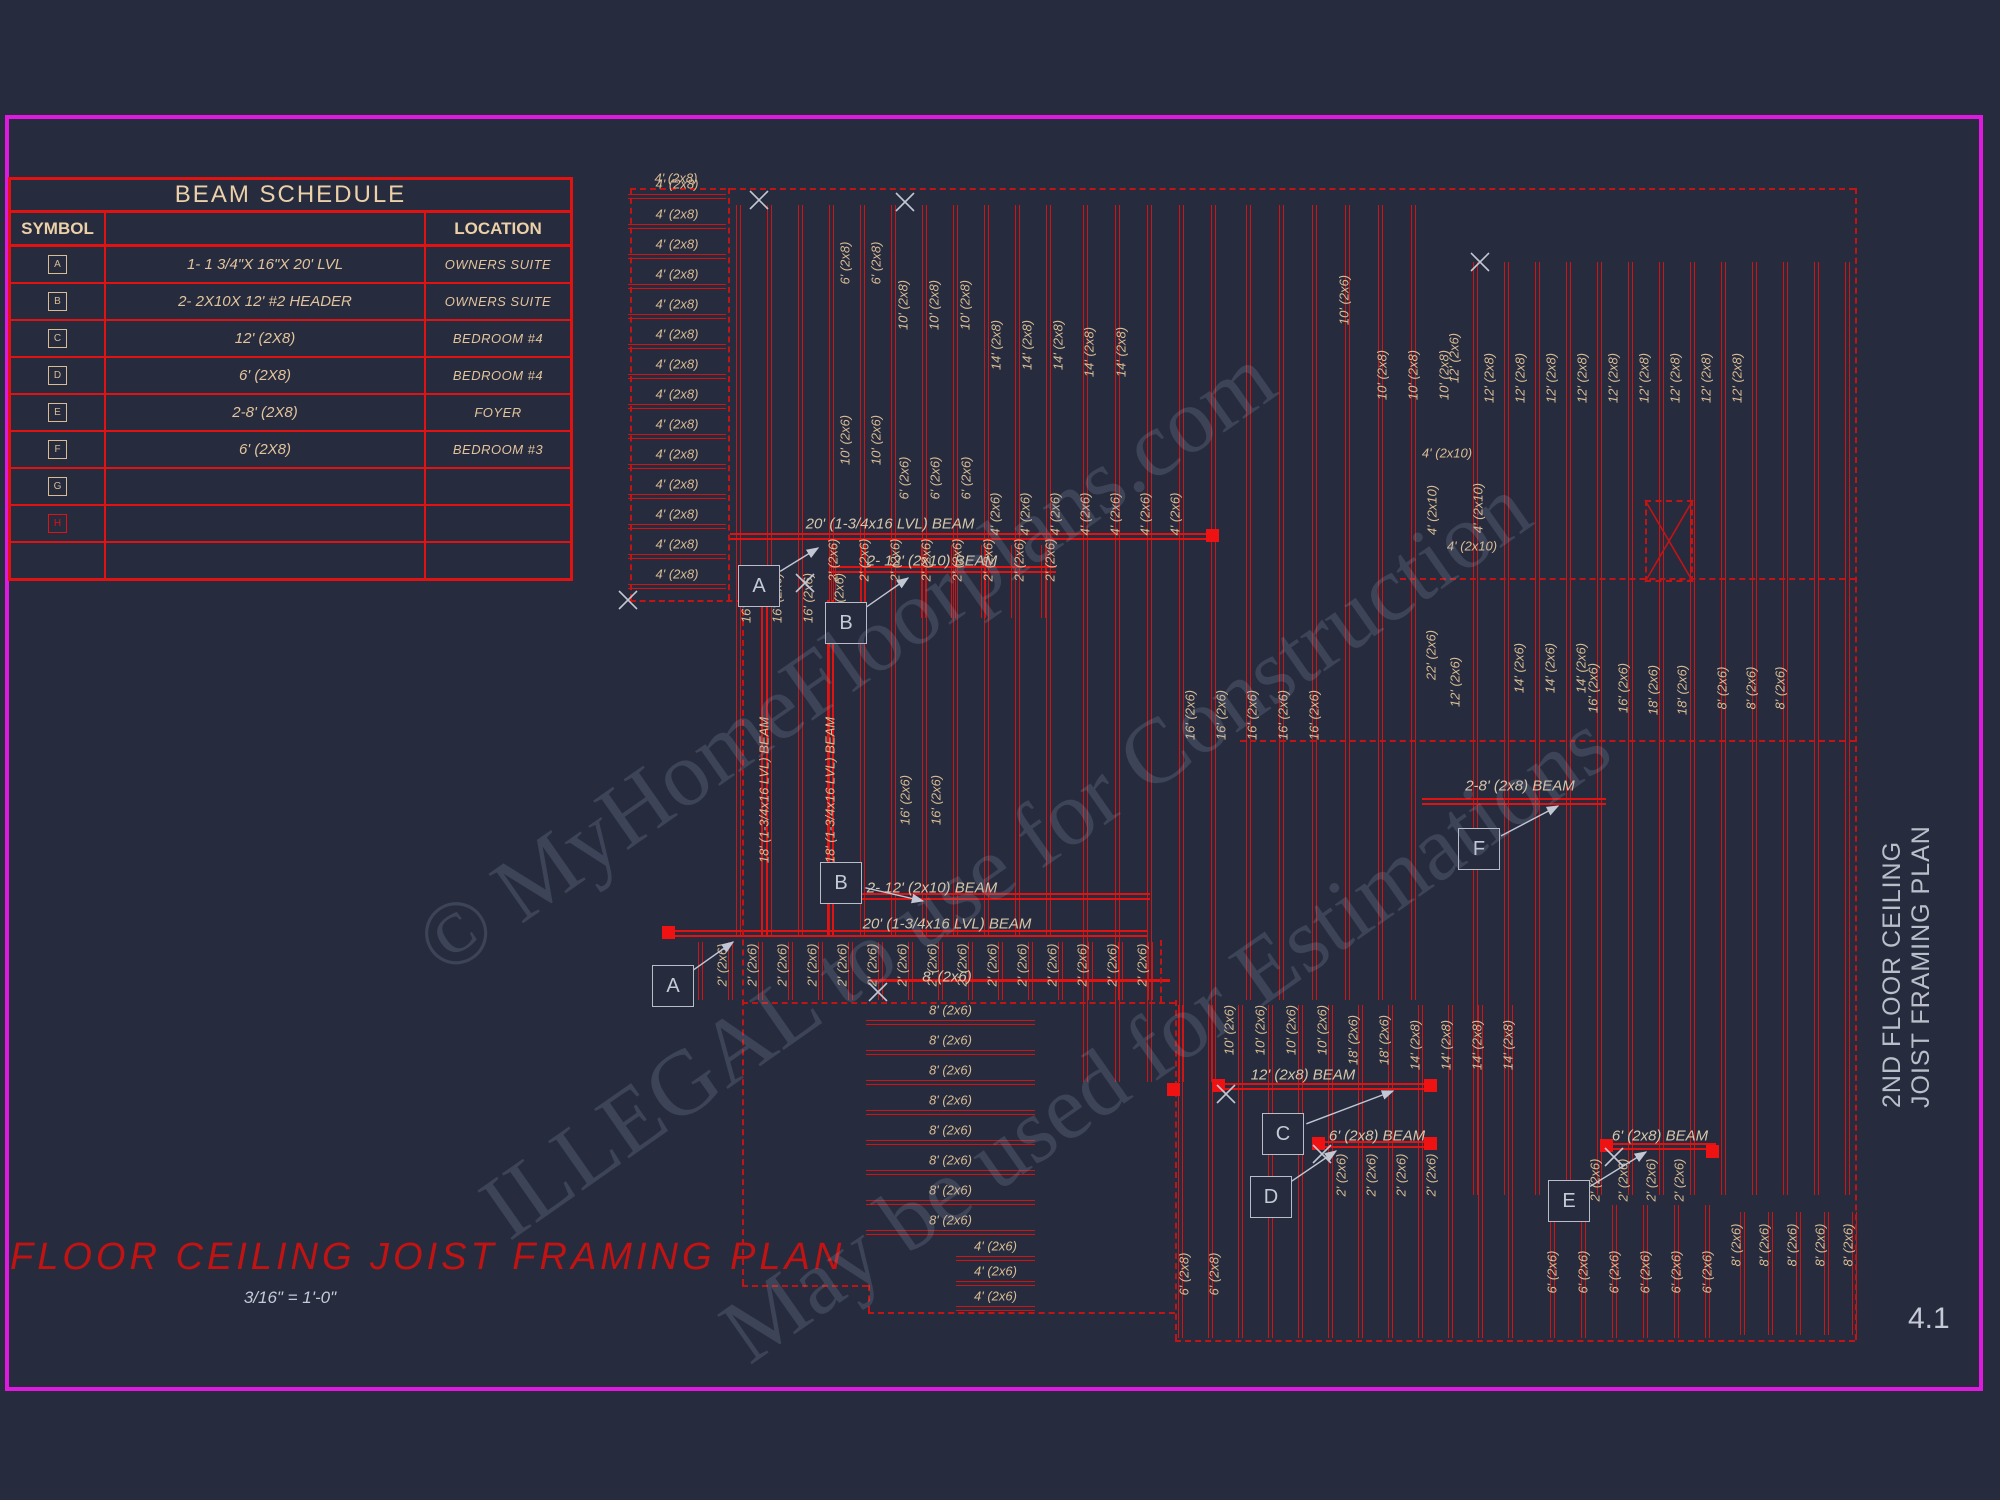  Describe the element at coordinates (1218, 1085) in the screenshot. I see `beam-end-square` at that location.